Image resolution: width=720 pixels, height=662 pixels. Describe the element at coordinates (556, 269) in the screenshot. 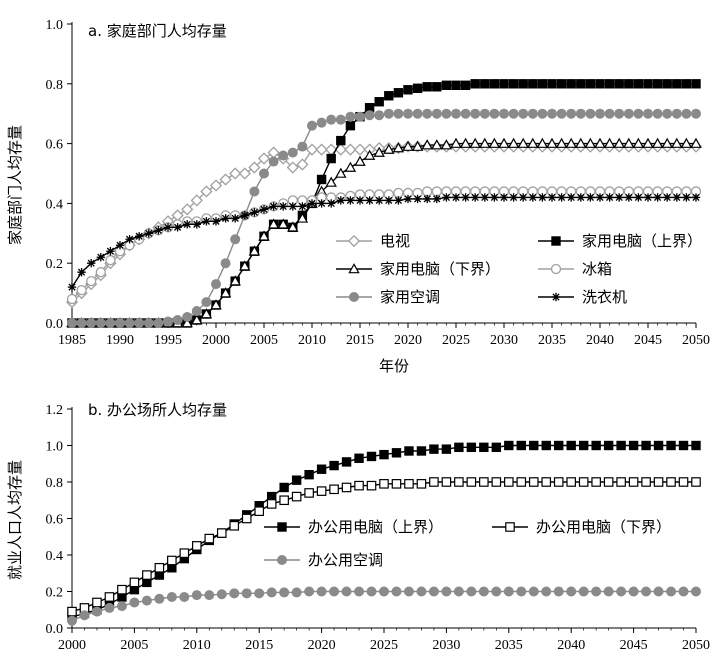

I see `chart-a-legend-swatch-marker` at that location.